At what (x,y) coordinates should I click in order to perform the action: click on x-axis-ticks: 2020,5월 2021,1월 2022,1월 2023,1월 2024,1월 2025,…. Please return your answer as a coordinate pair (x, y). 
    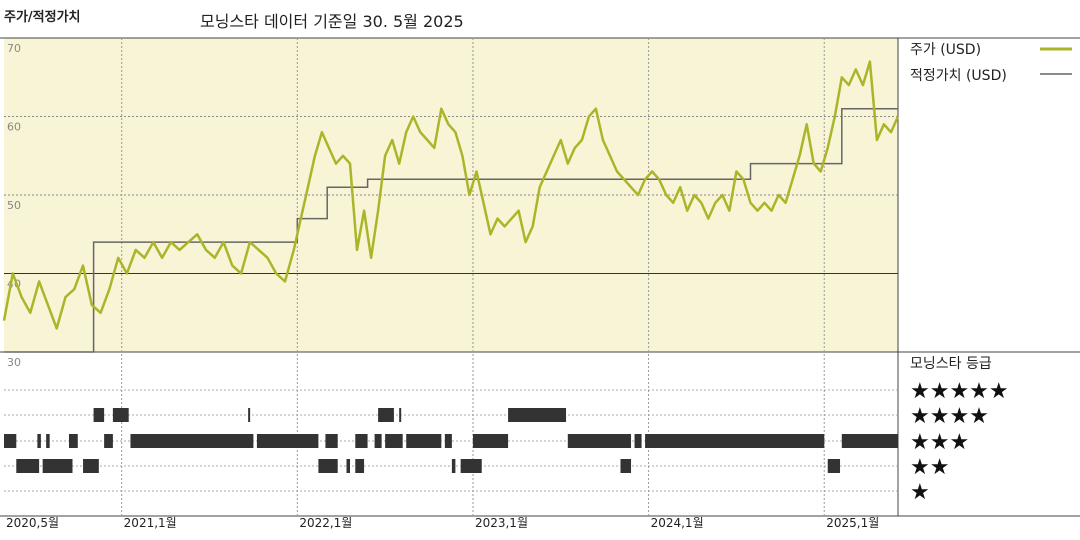
    Looking at the image, I should click on (442, 523).